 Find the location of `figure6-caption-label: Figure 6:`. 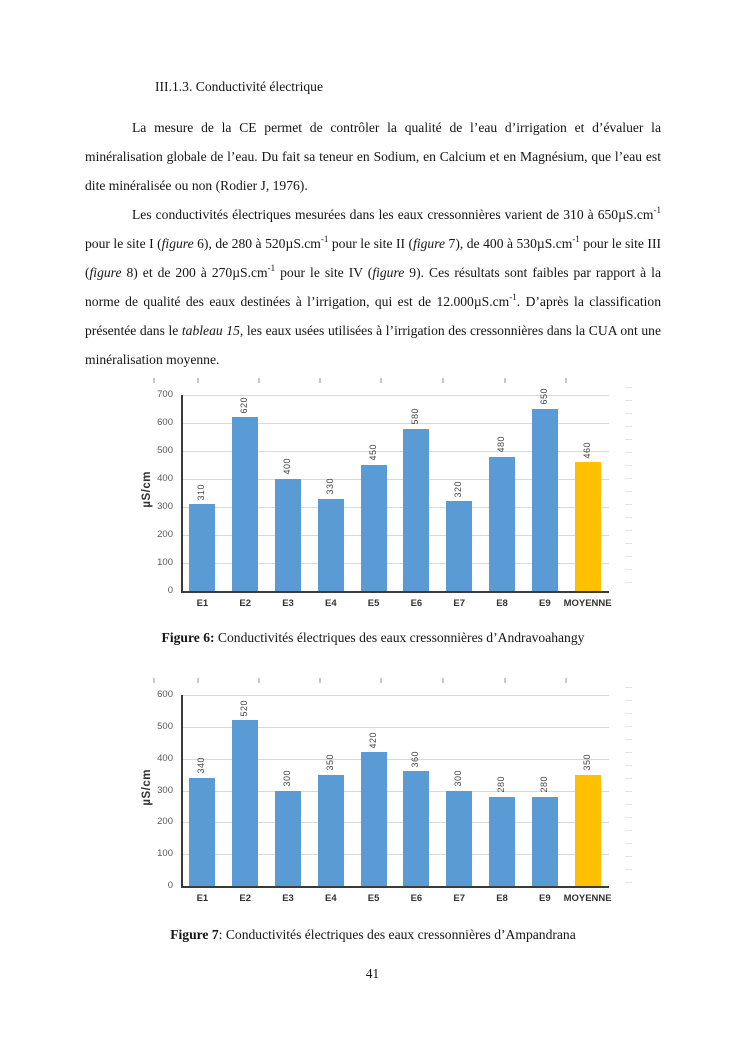

figure6-caption-label: Figure 6: is located at coordinates (188, 637).